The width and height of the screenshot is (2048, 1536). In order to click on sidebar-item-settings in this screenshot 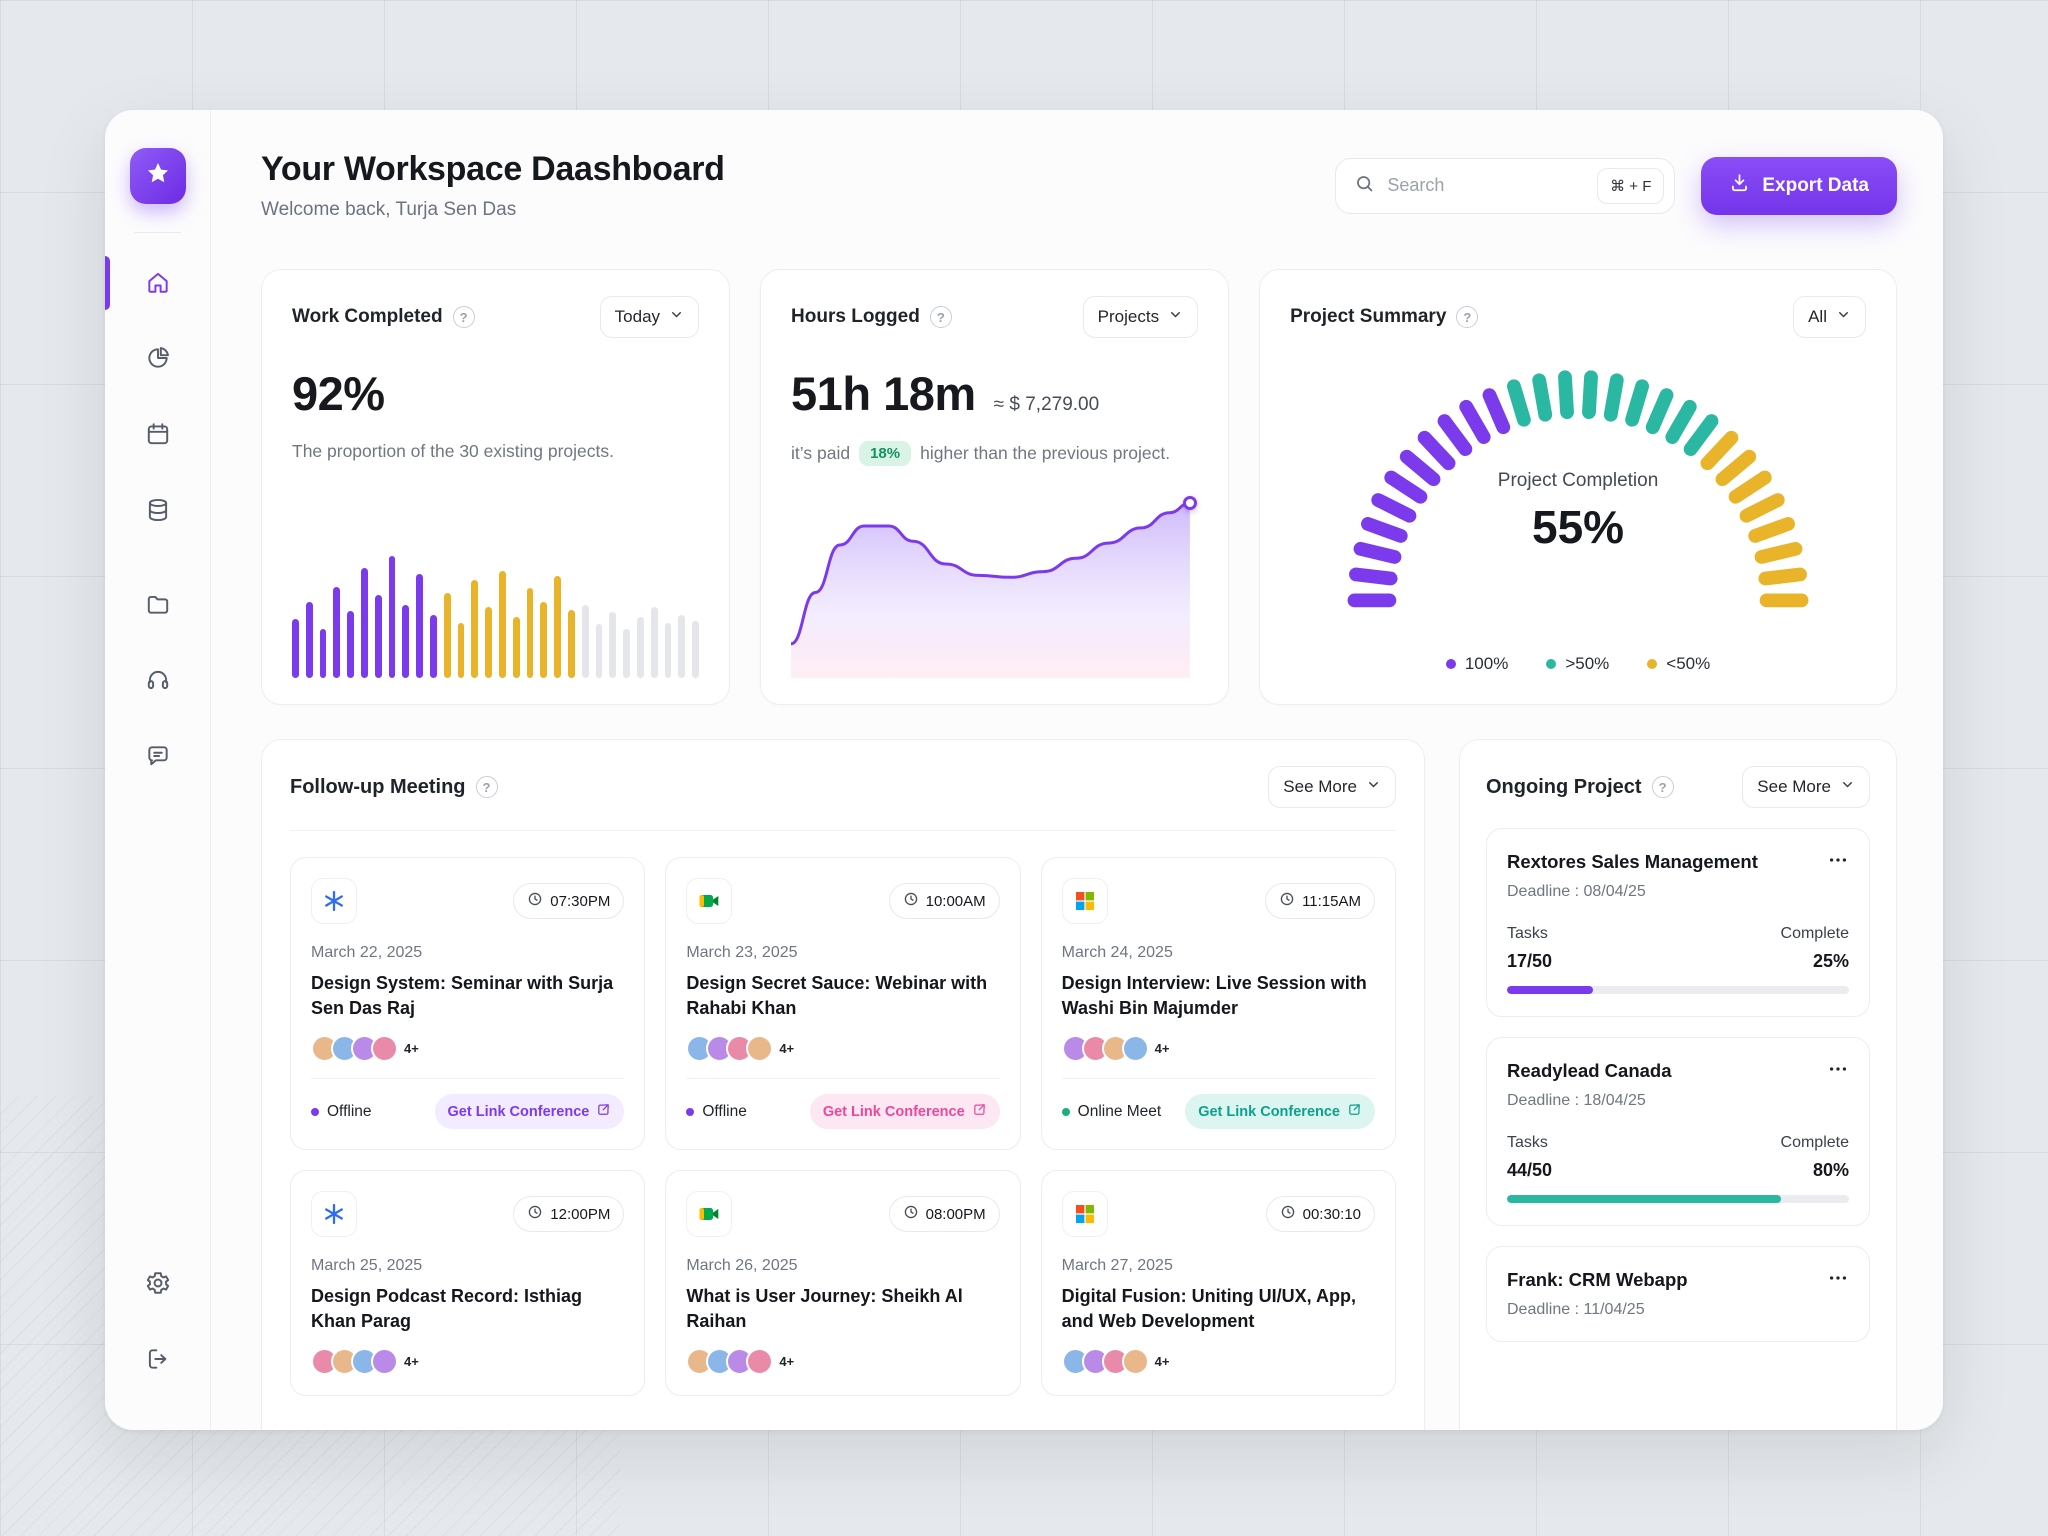, I will do `click(158, 1284)`.